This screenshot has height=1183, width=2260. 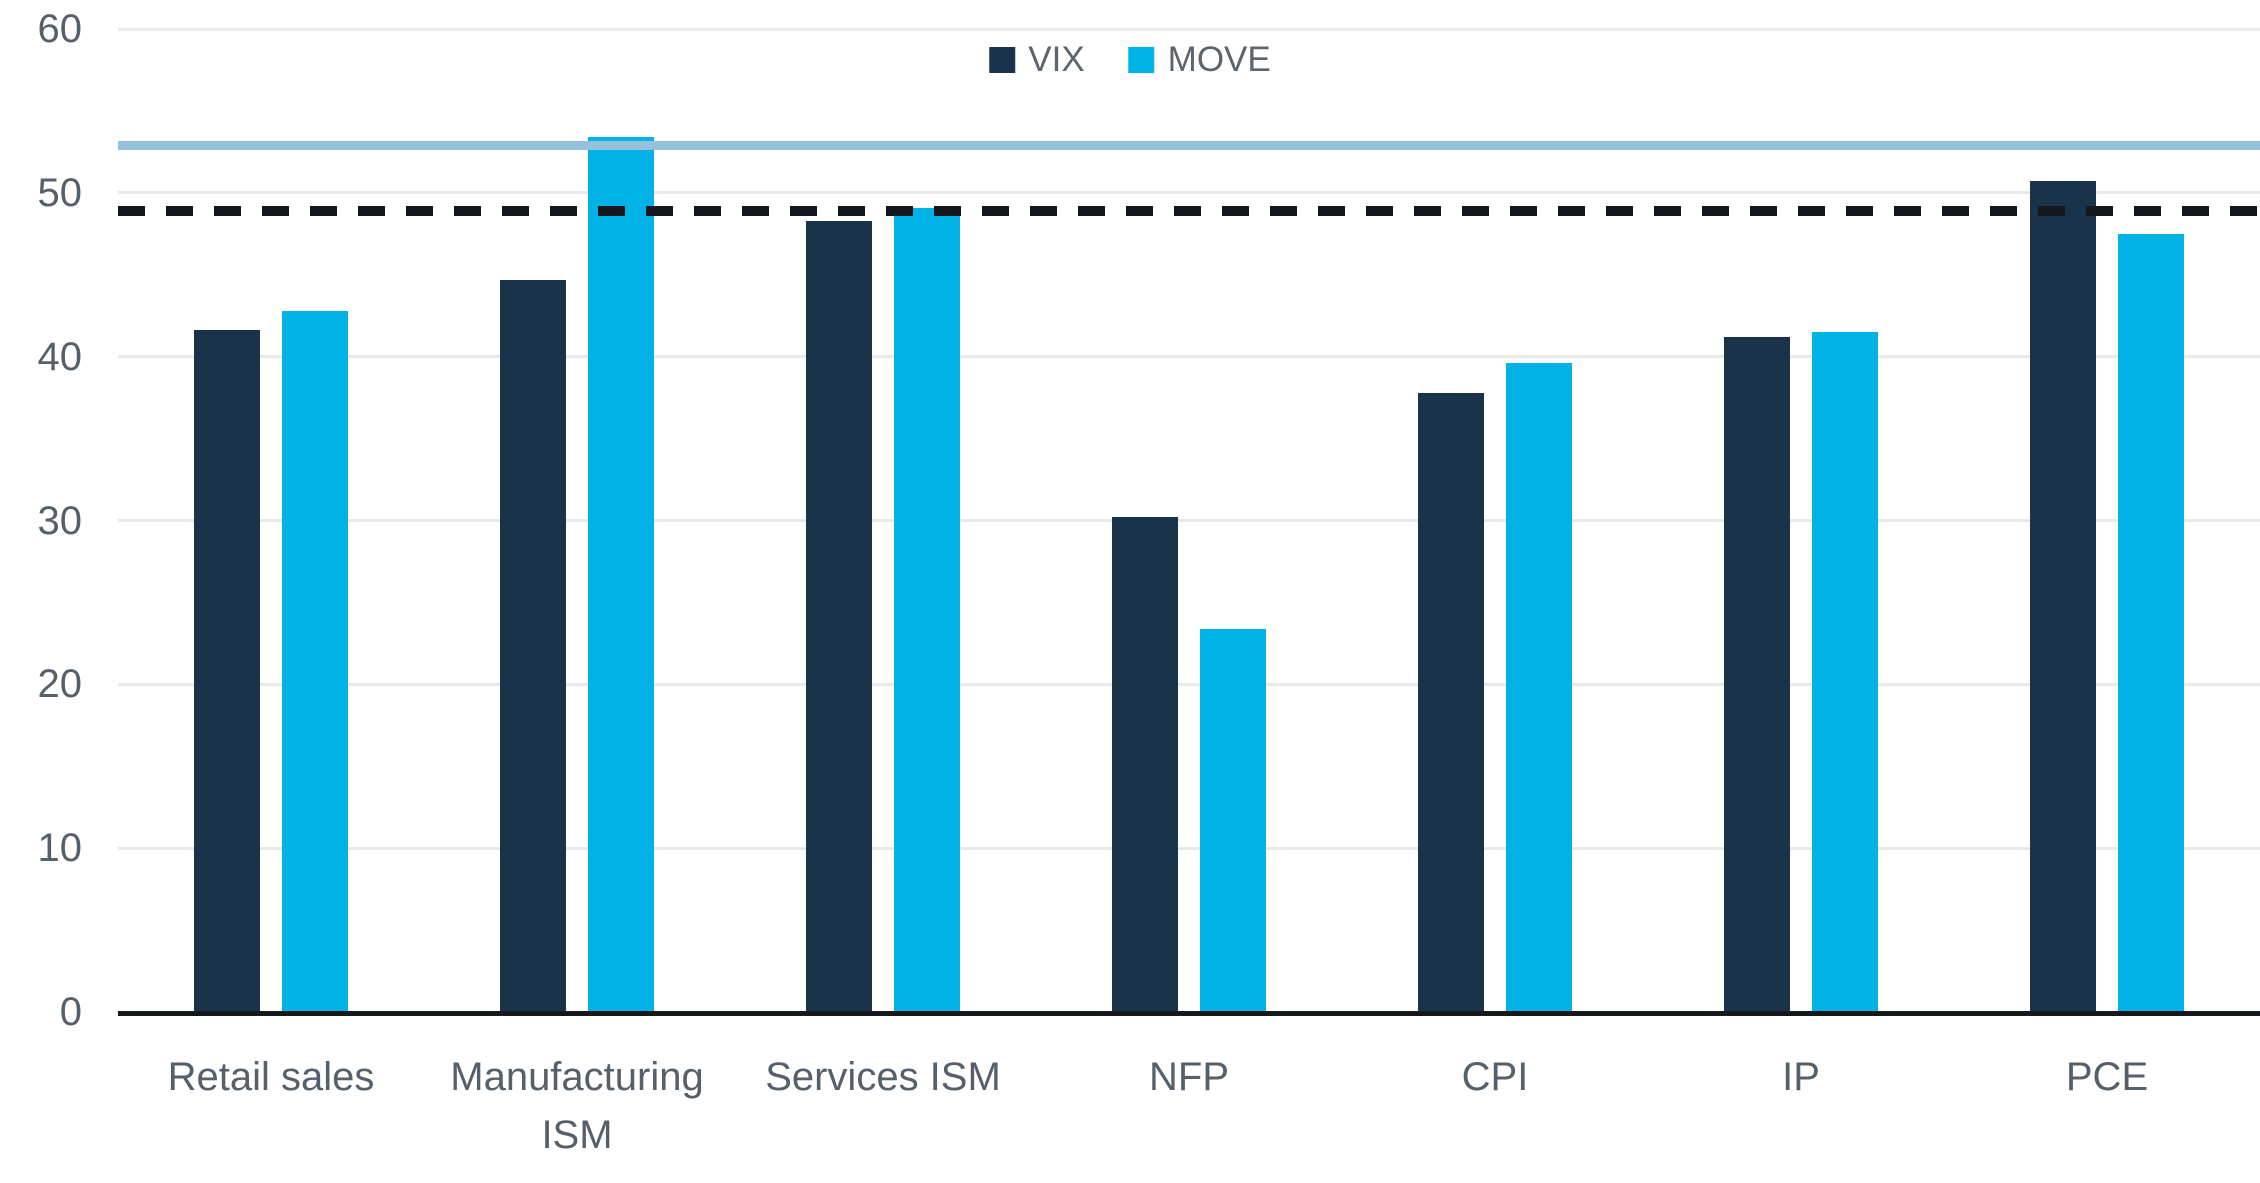 I want to click on bar-vix-ip, so click(x=1757, y=674).